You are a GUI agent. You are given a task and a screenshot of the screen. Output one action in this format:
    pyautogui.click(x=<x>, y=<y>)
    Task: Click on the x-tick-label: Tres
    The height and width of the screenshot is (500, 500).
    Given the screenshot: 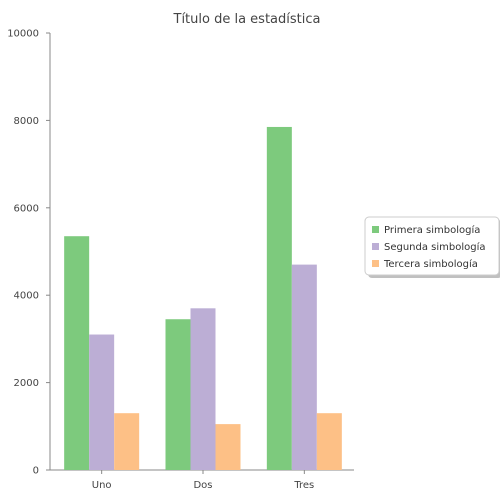 What is the action you would take?
    pyautogui.click(x=303, y=485)
    